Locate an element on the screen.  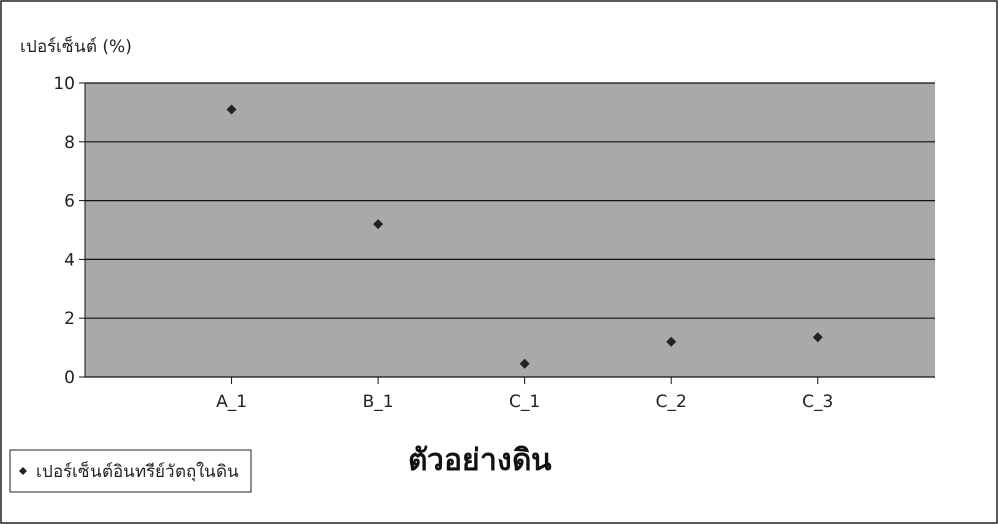
y-tick-label: 0 is located at coordinates (69, 378).